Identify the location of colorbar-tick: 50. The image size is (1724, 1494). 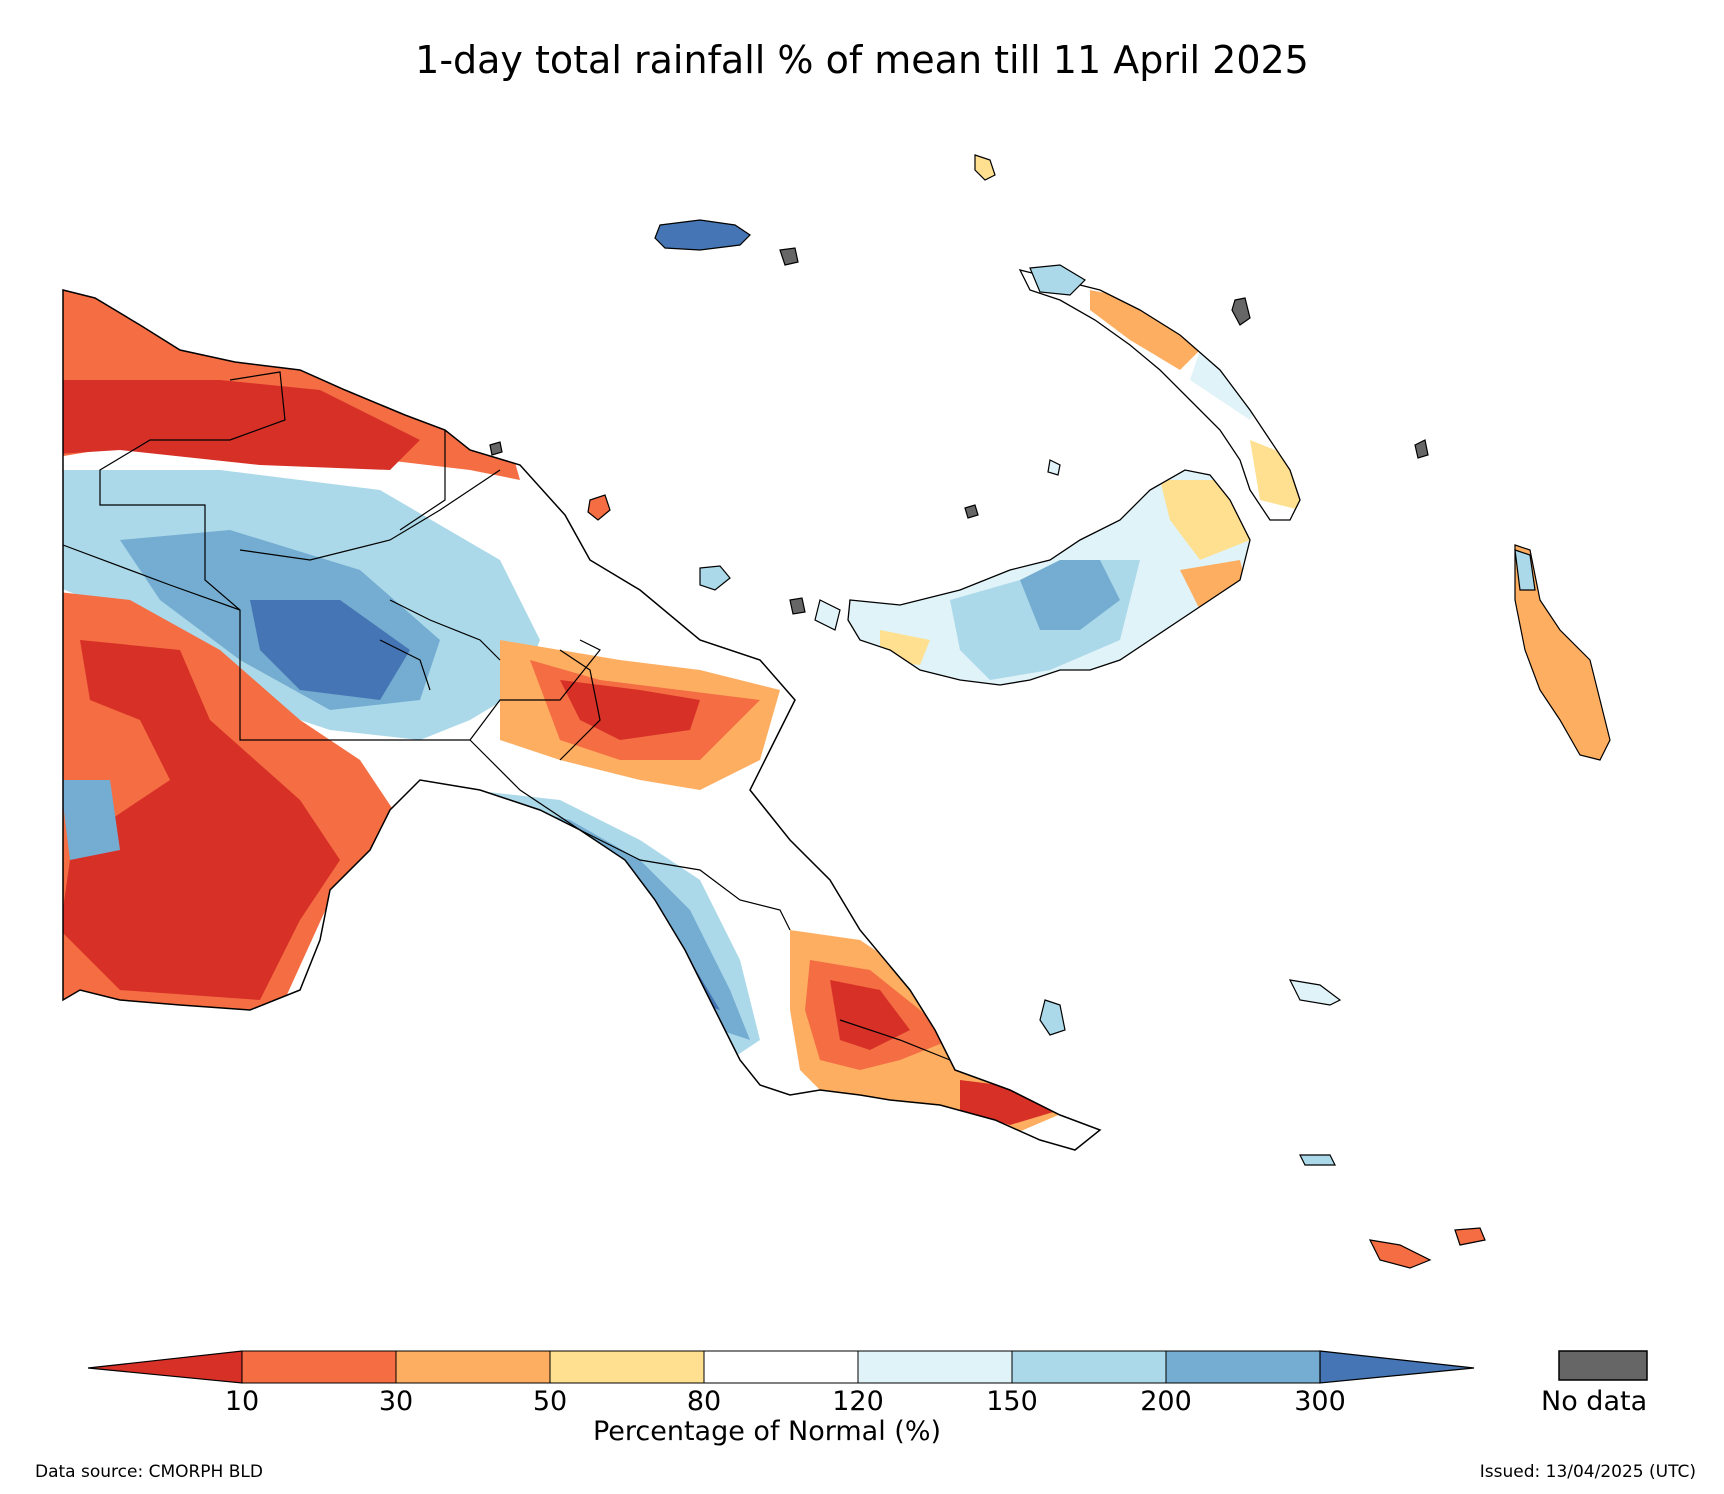
(550, 1401).